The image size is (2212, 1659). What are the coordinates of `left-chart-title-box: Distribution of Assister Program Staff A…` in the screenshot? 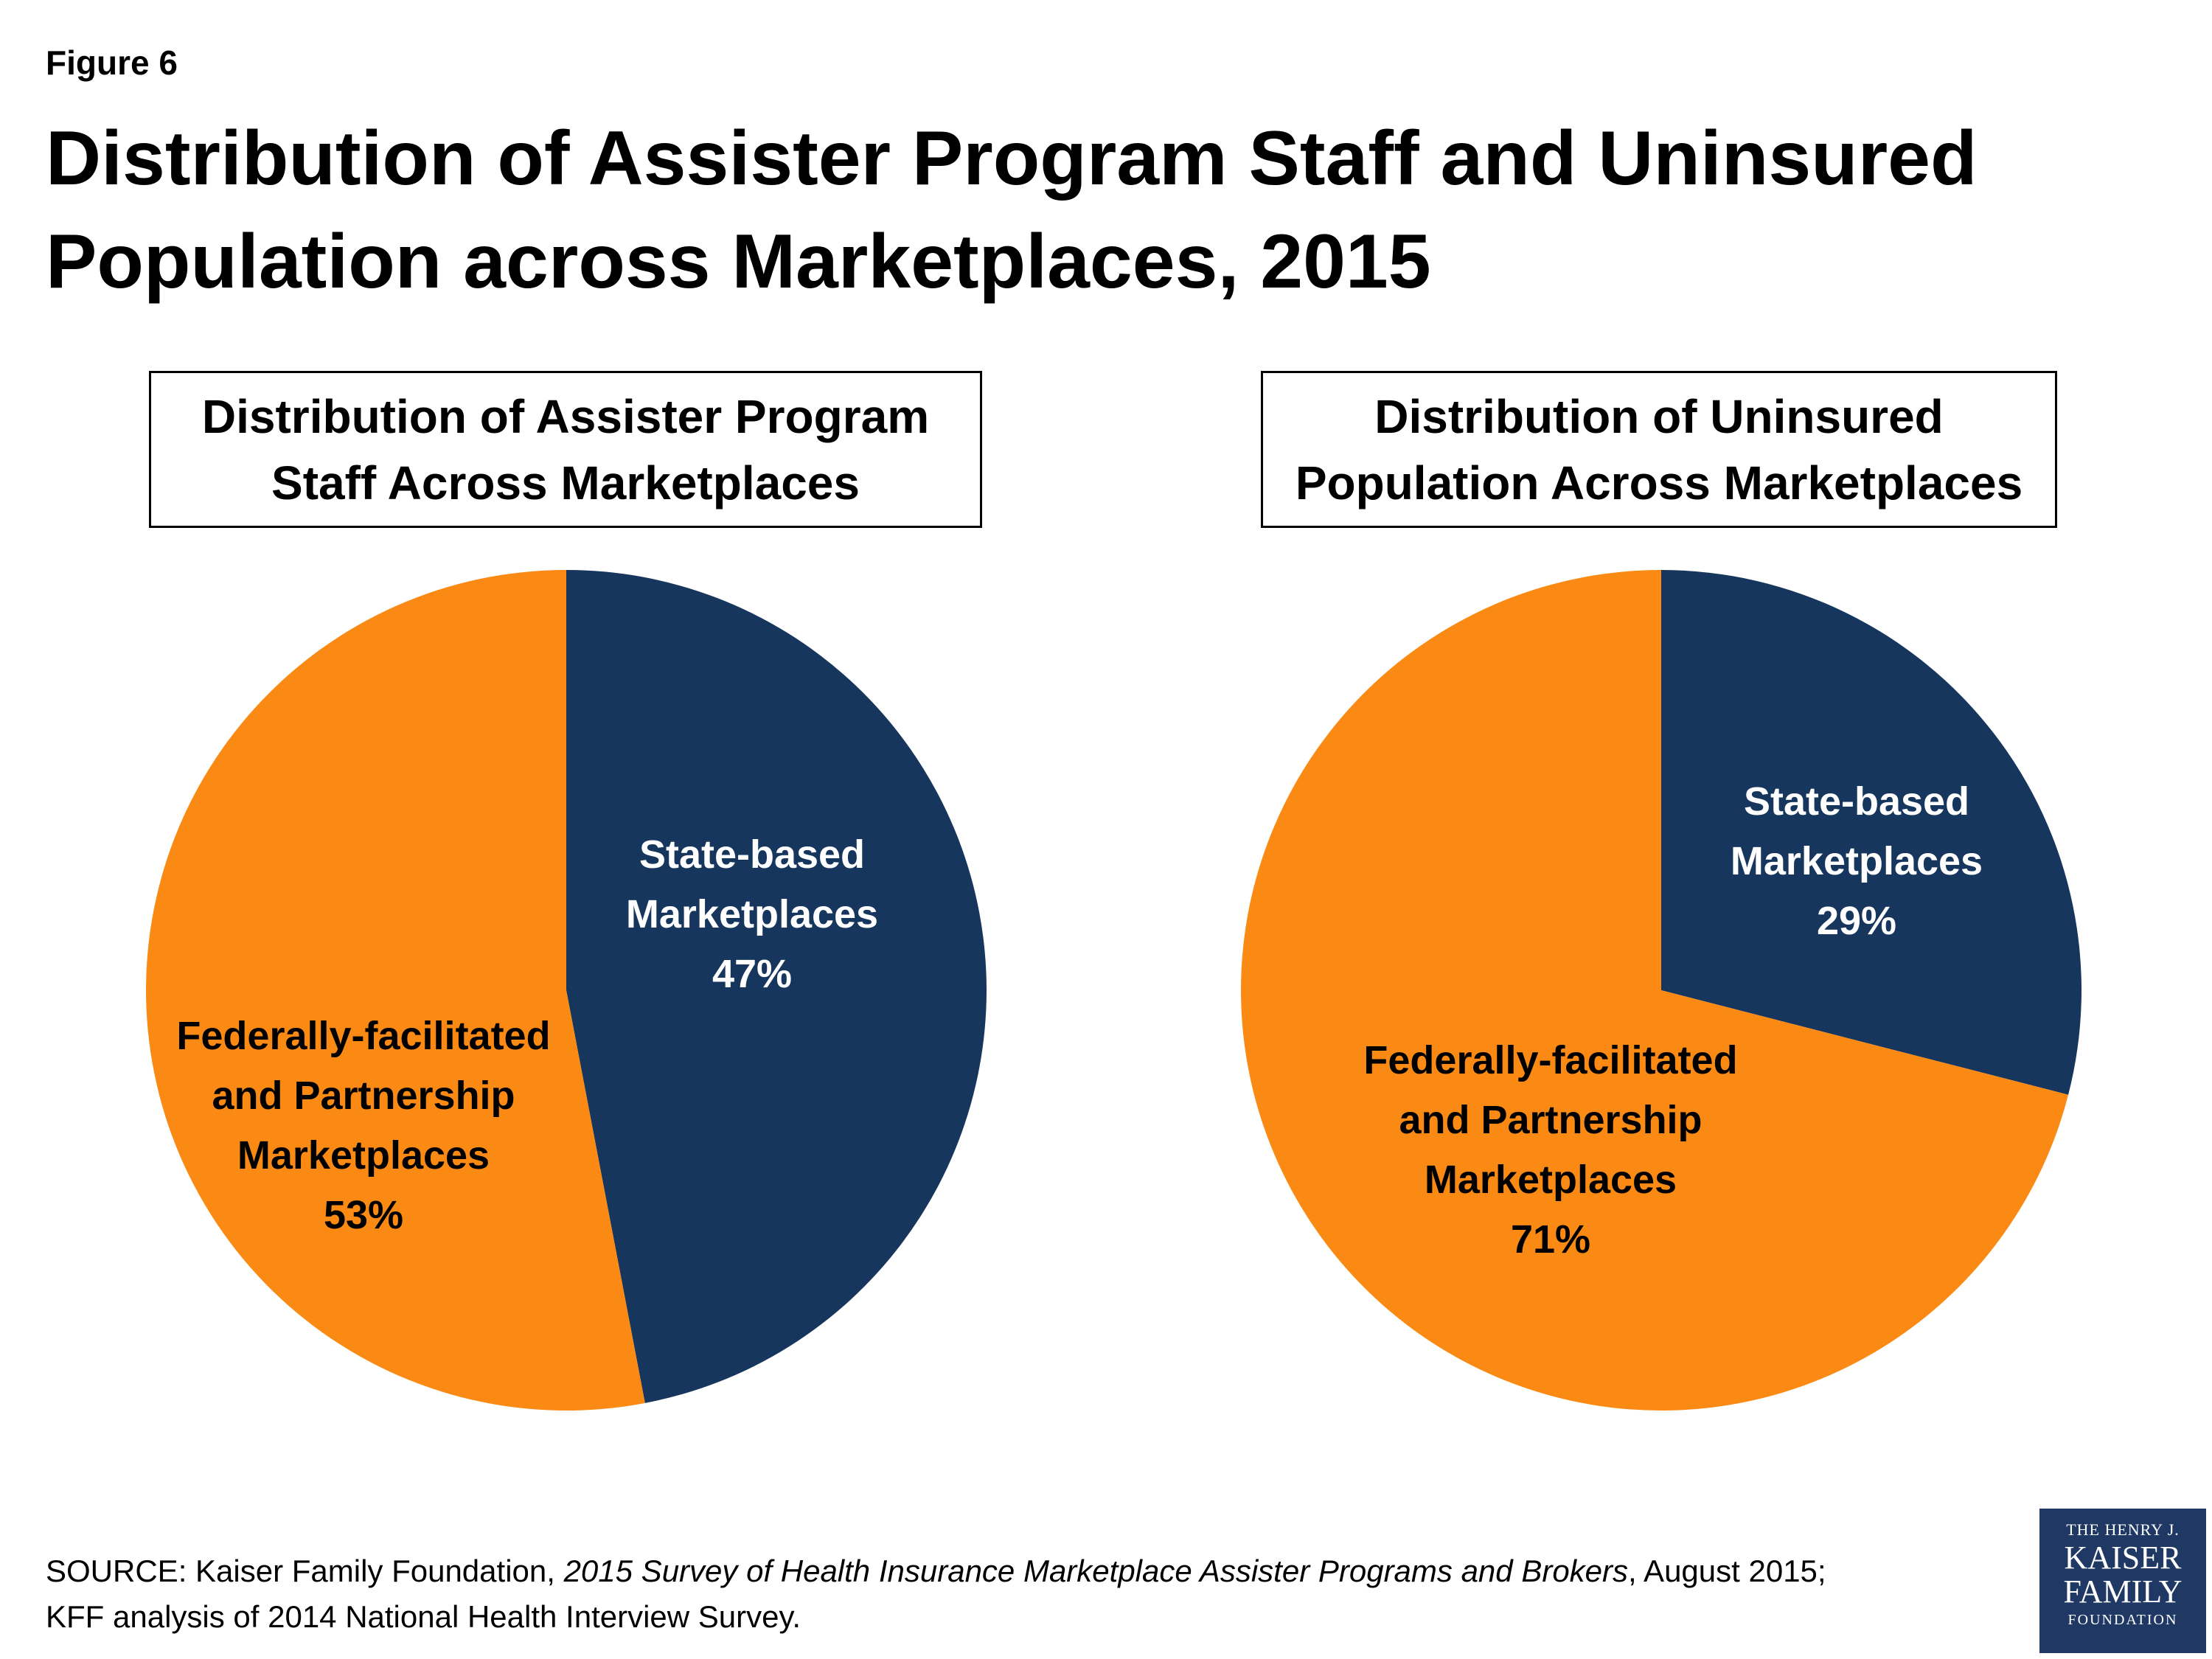 It's located at (565, 449).